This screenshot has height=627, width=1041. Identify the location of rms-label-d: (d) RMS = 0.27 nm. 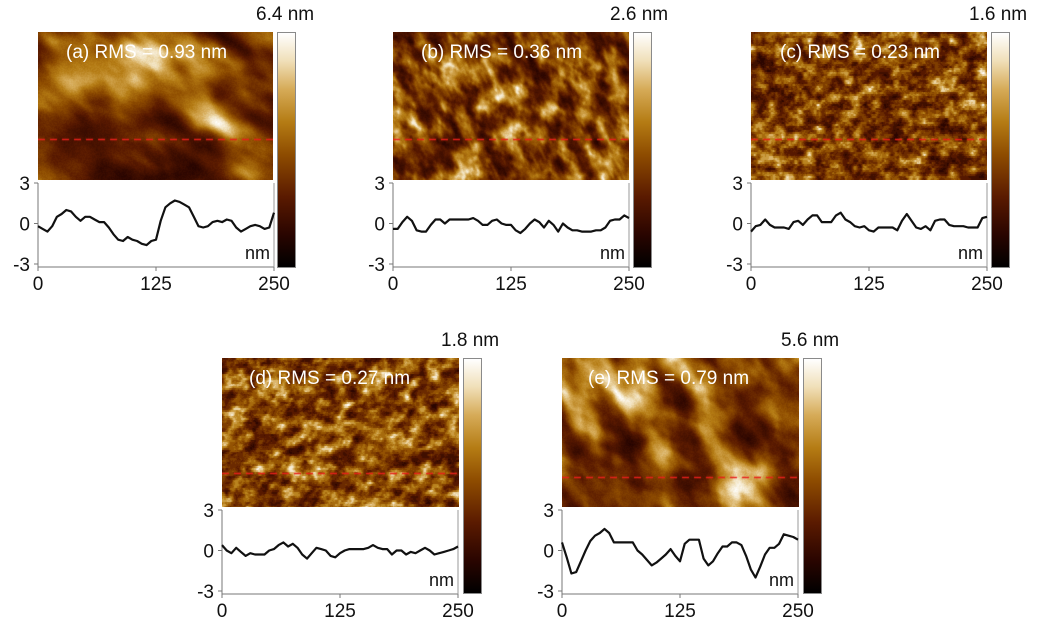
(330, 378).